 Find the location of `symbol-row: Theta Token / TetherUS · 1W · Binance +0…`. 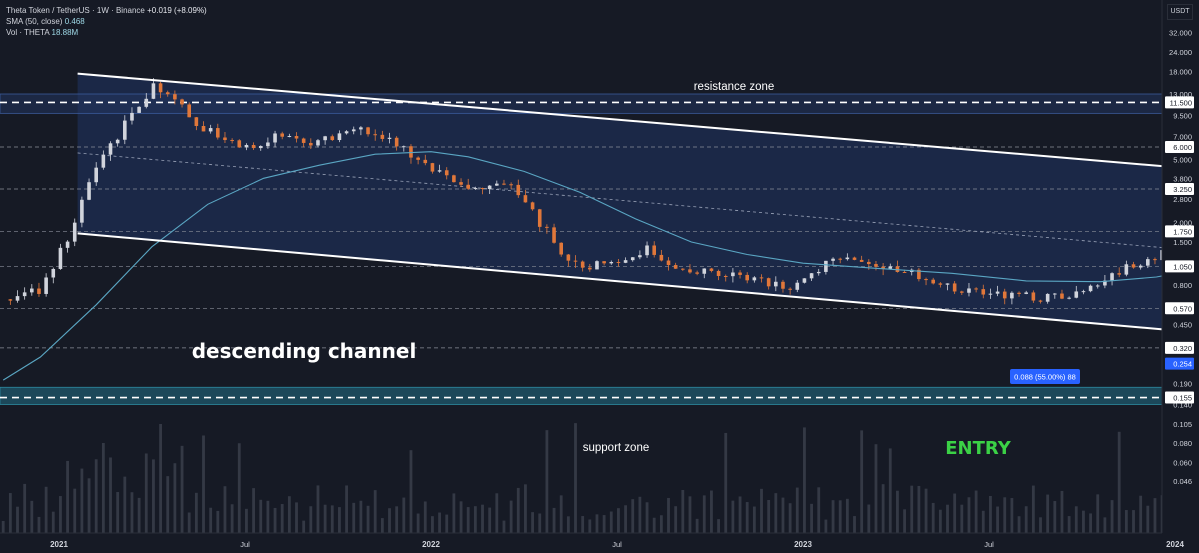

symbol-row: Theta Token / TetherUS · 1W · Binance +0… is located at coordinates (106, 10).